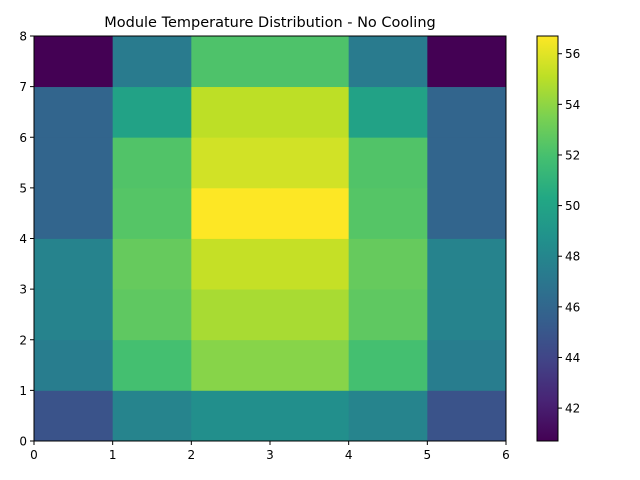  Describe the element at coordinates (572, 105) in the screenshot. I see `colorbar-tick-label: 54` at that location.